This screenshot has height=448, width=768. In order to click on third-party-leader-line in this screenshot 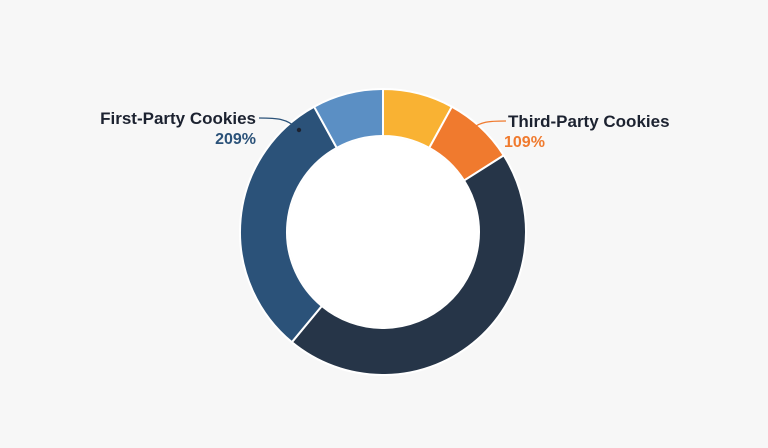, I will do `click(487, 126)`.